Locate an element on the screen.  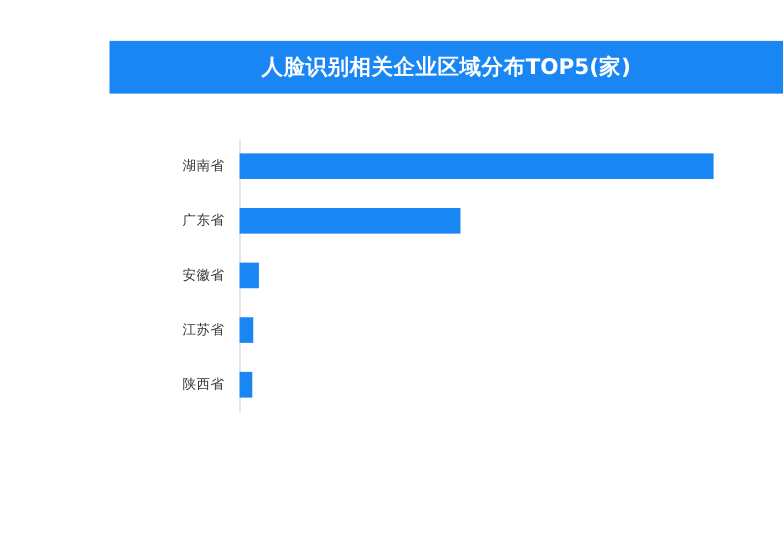
y-tick-label: 陕西省 is located at coordinates (203, 384).